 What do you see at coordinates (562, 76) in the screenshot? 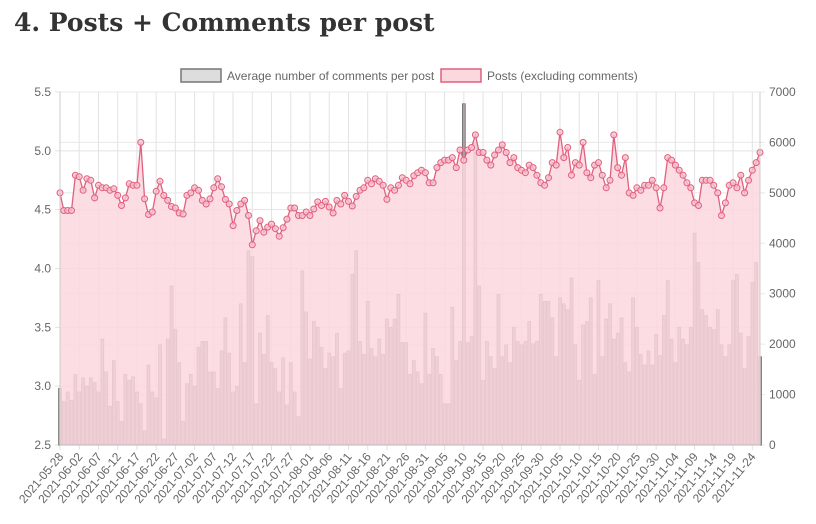
I see `legend-label-posts: Posts (excluding comments)` at bounding box center [562, 76].